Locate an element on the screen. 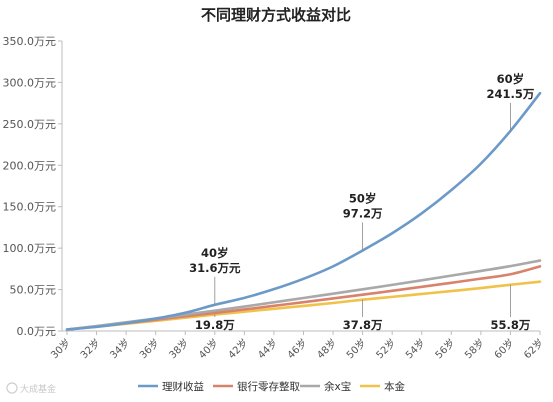 The width and height of the screenshot is (553, 402). watermark: 大成基金 is located at coordinates (31, 388).